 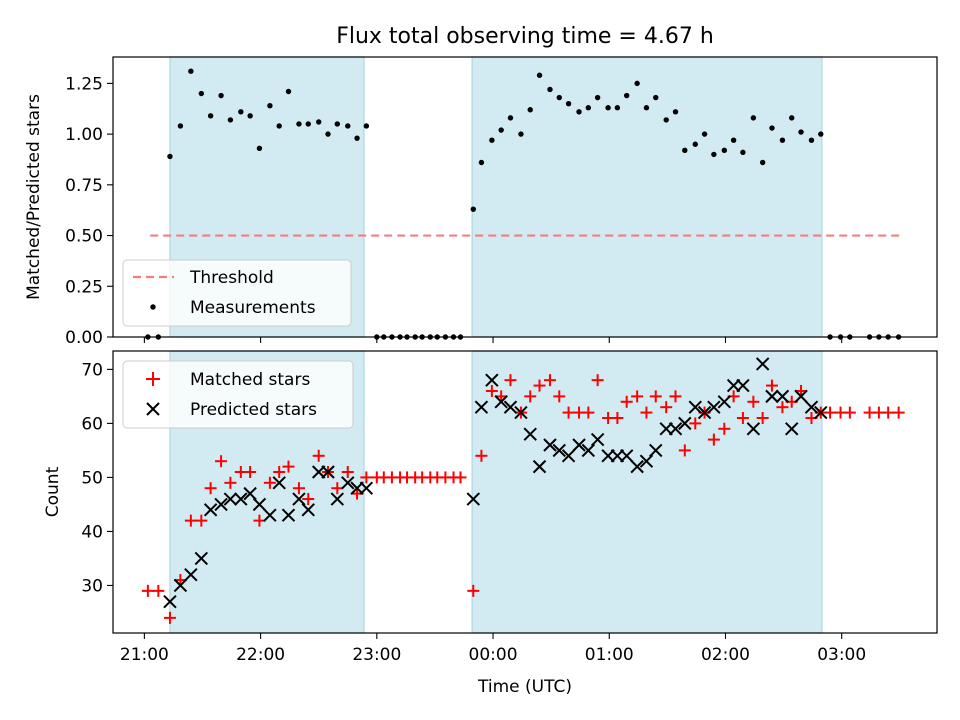 What do you see at coordinates (84, 237) in the screenshot?
I see `y-tick-label: 0.50` at bounding box center [84, 237].